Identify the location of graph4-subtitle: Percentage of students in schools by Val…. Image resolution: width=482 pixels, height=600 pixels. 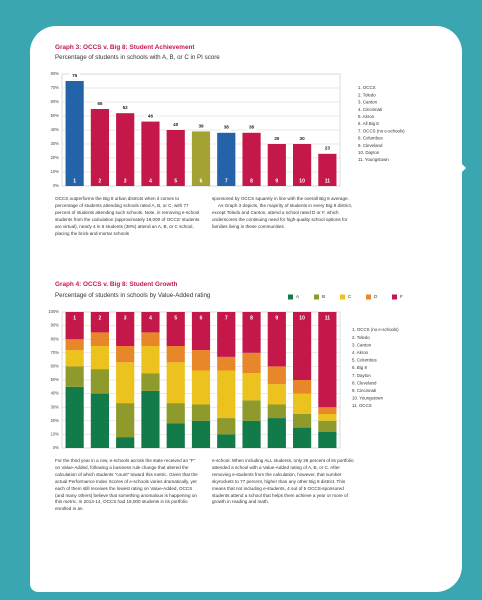
(133, 295).